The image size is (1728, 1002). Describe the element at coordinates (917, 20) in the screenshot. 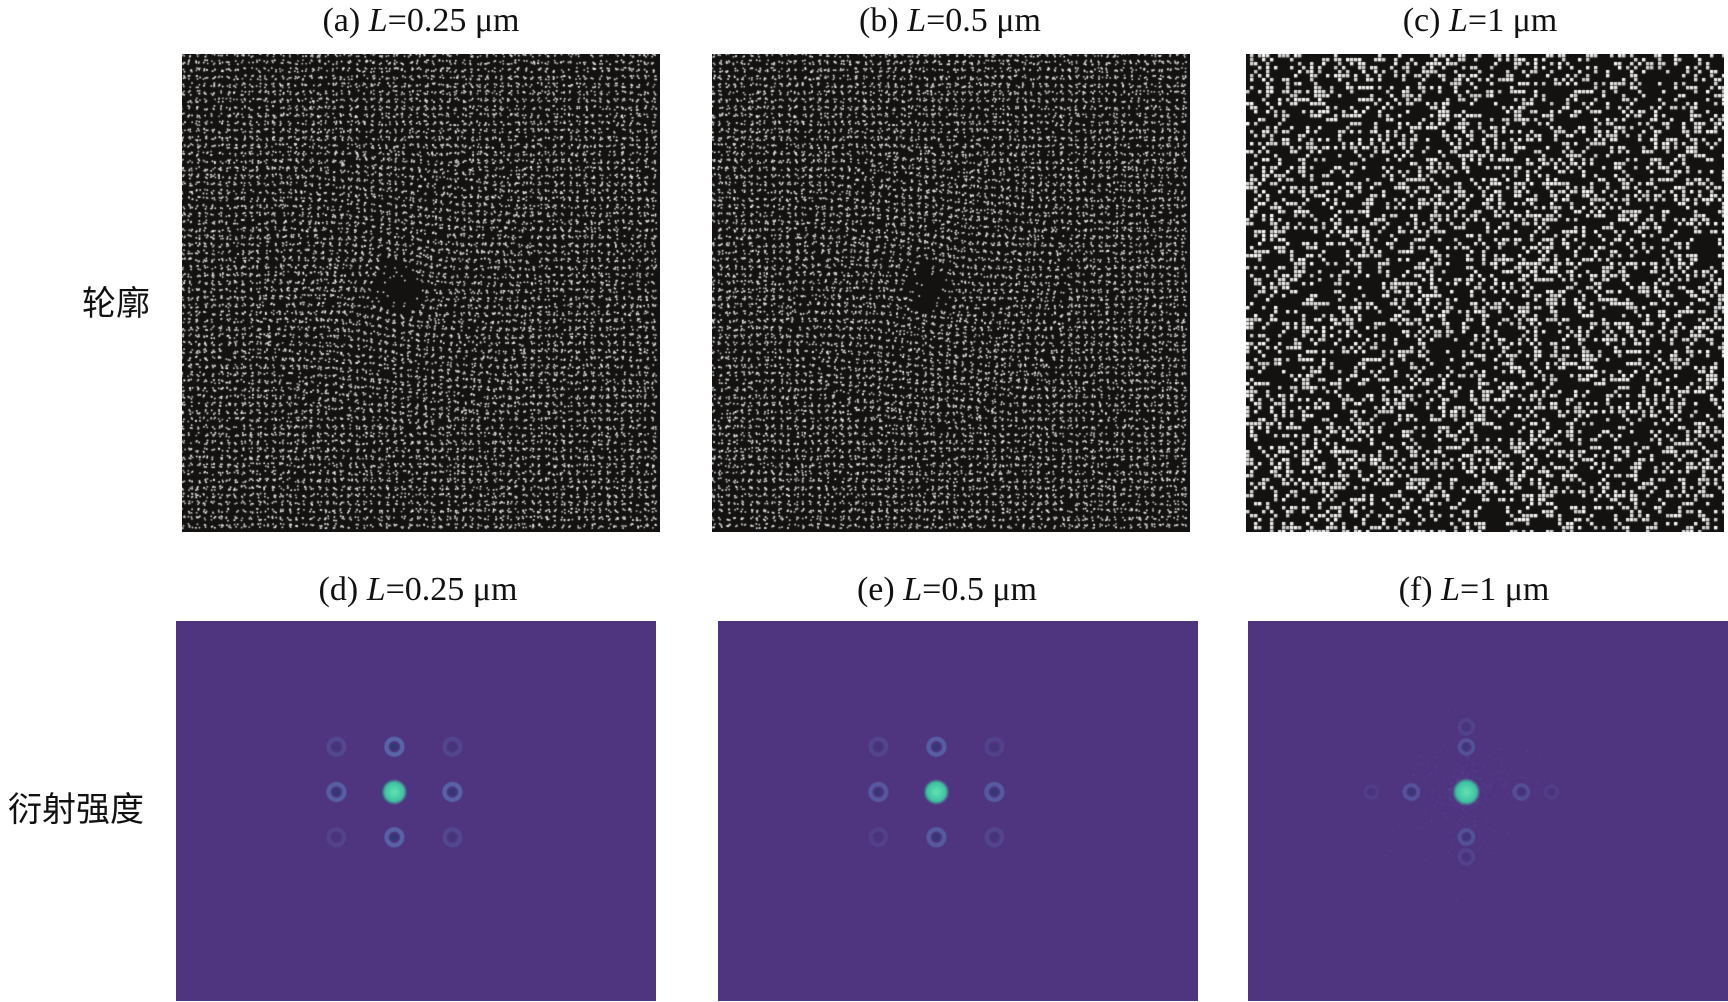

I see `caption-b-var: L` at that location.